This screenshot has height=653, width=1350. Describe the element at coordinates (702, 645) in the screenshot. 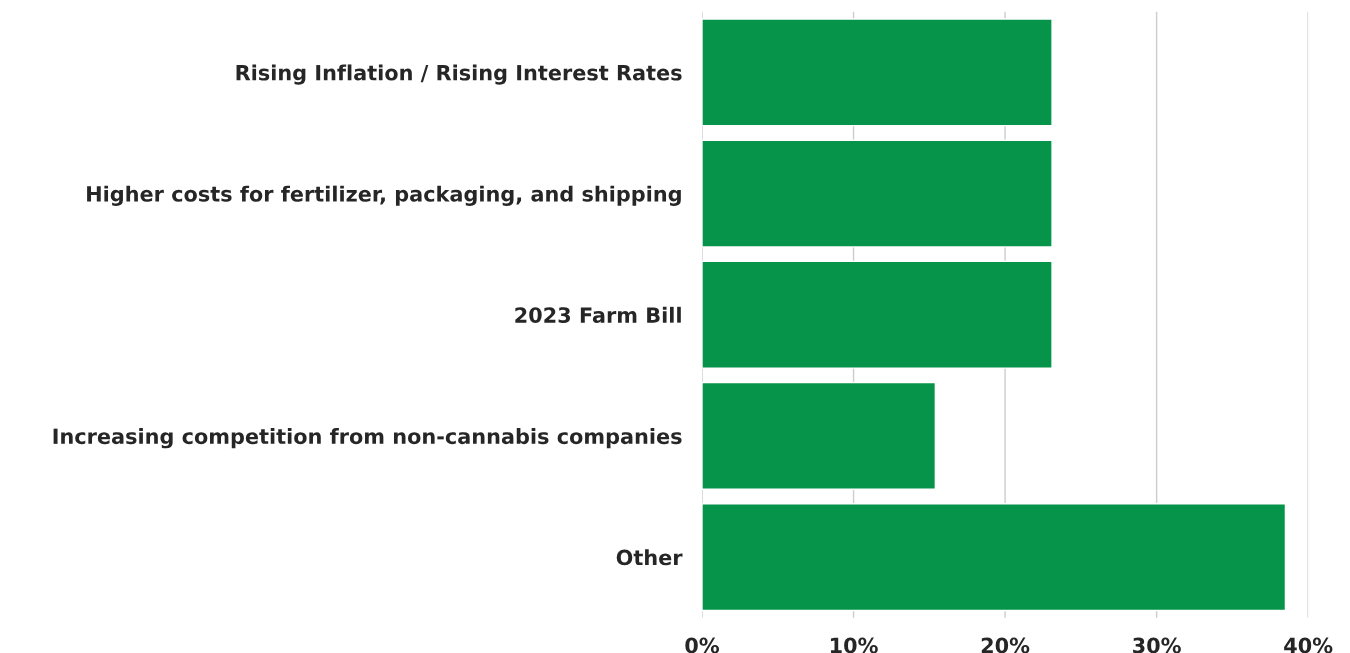

I see `x-tick-label: 0%` at that location.